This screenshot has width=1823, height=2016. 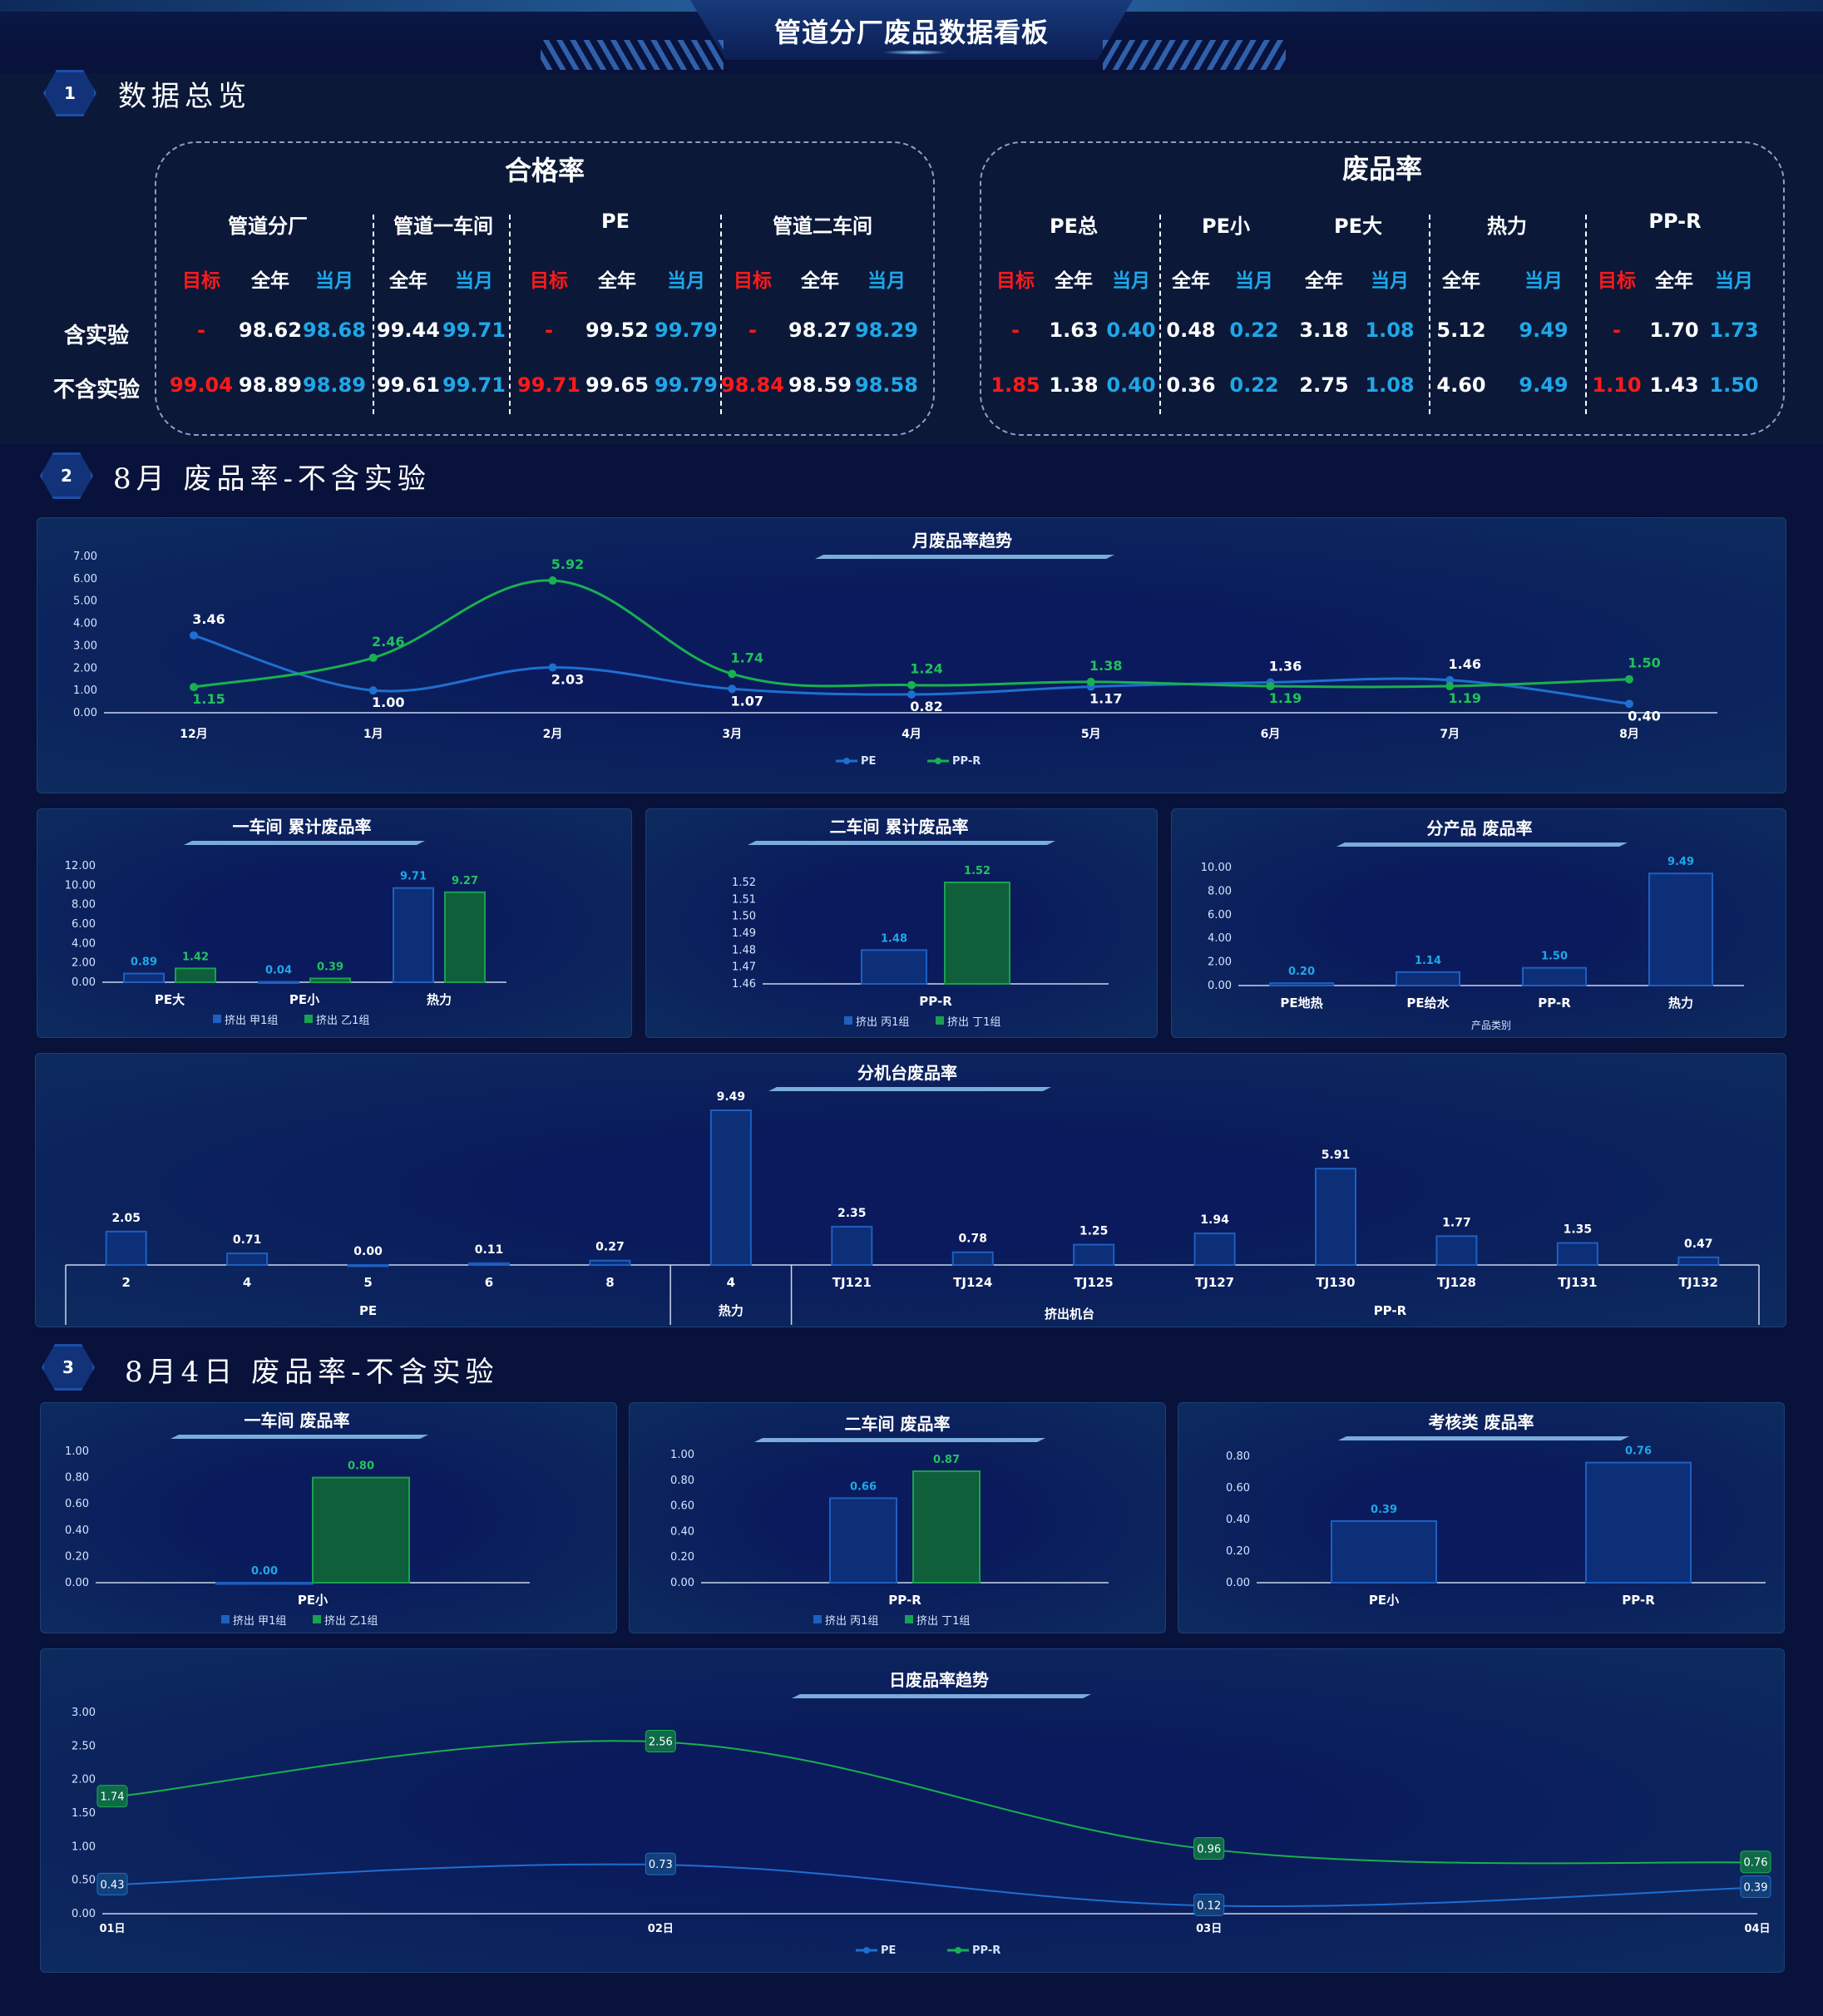 I want to click on bar-value-label: 0.78, so click(x=972, y=1239).